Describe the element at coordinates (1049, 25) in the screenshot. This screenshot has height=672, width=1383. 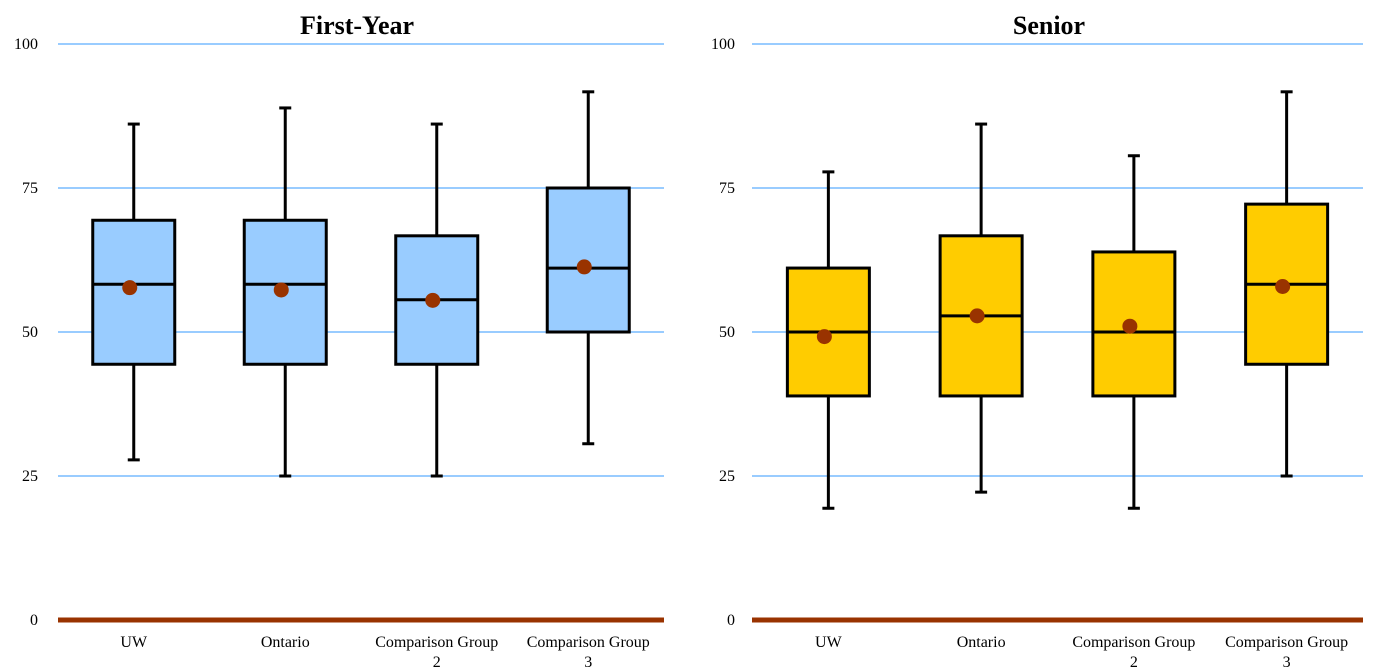
I see `chart-title: Senior` at that location.